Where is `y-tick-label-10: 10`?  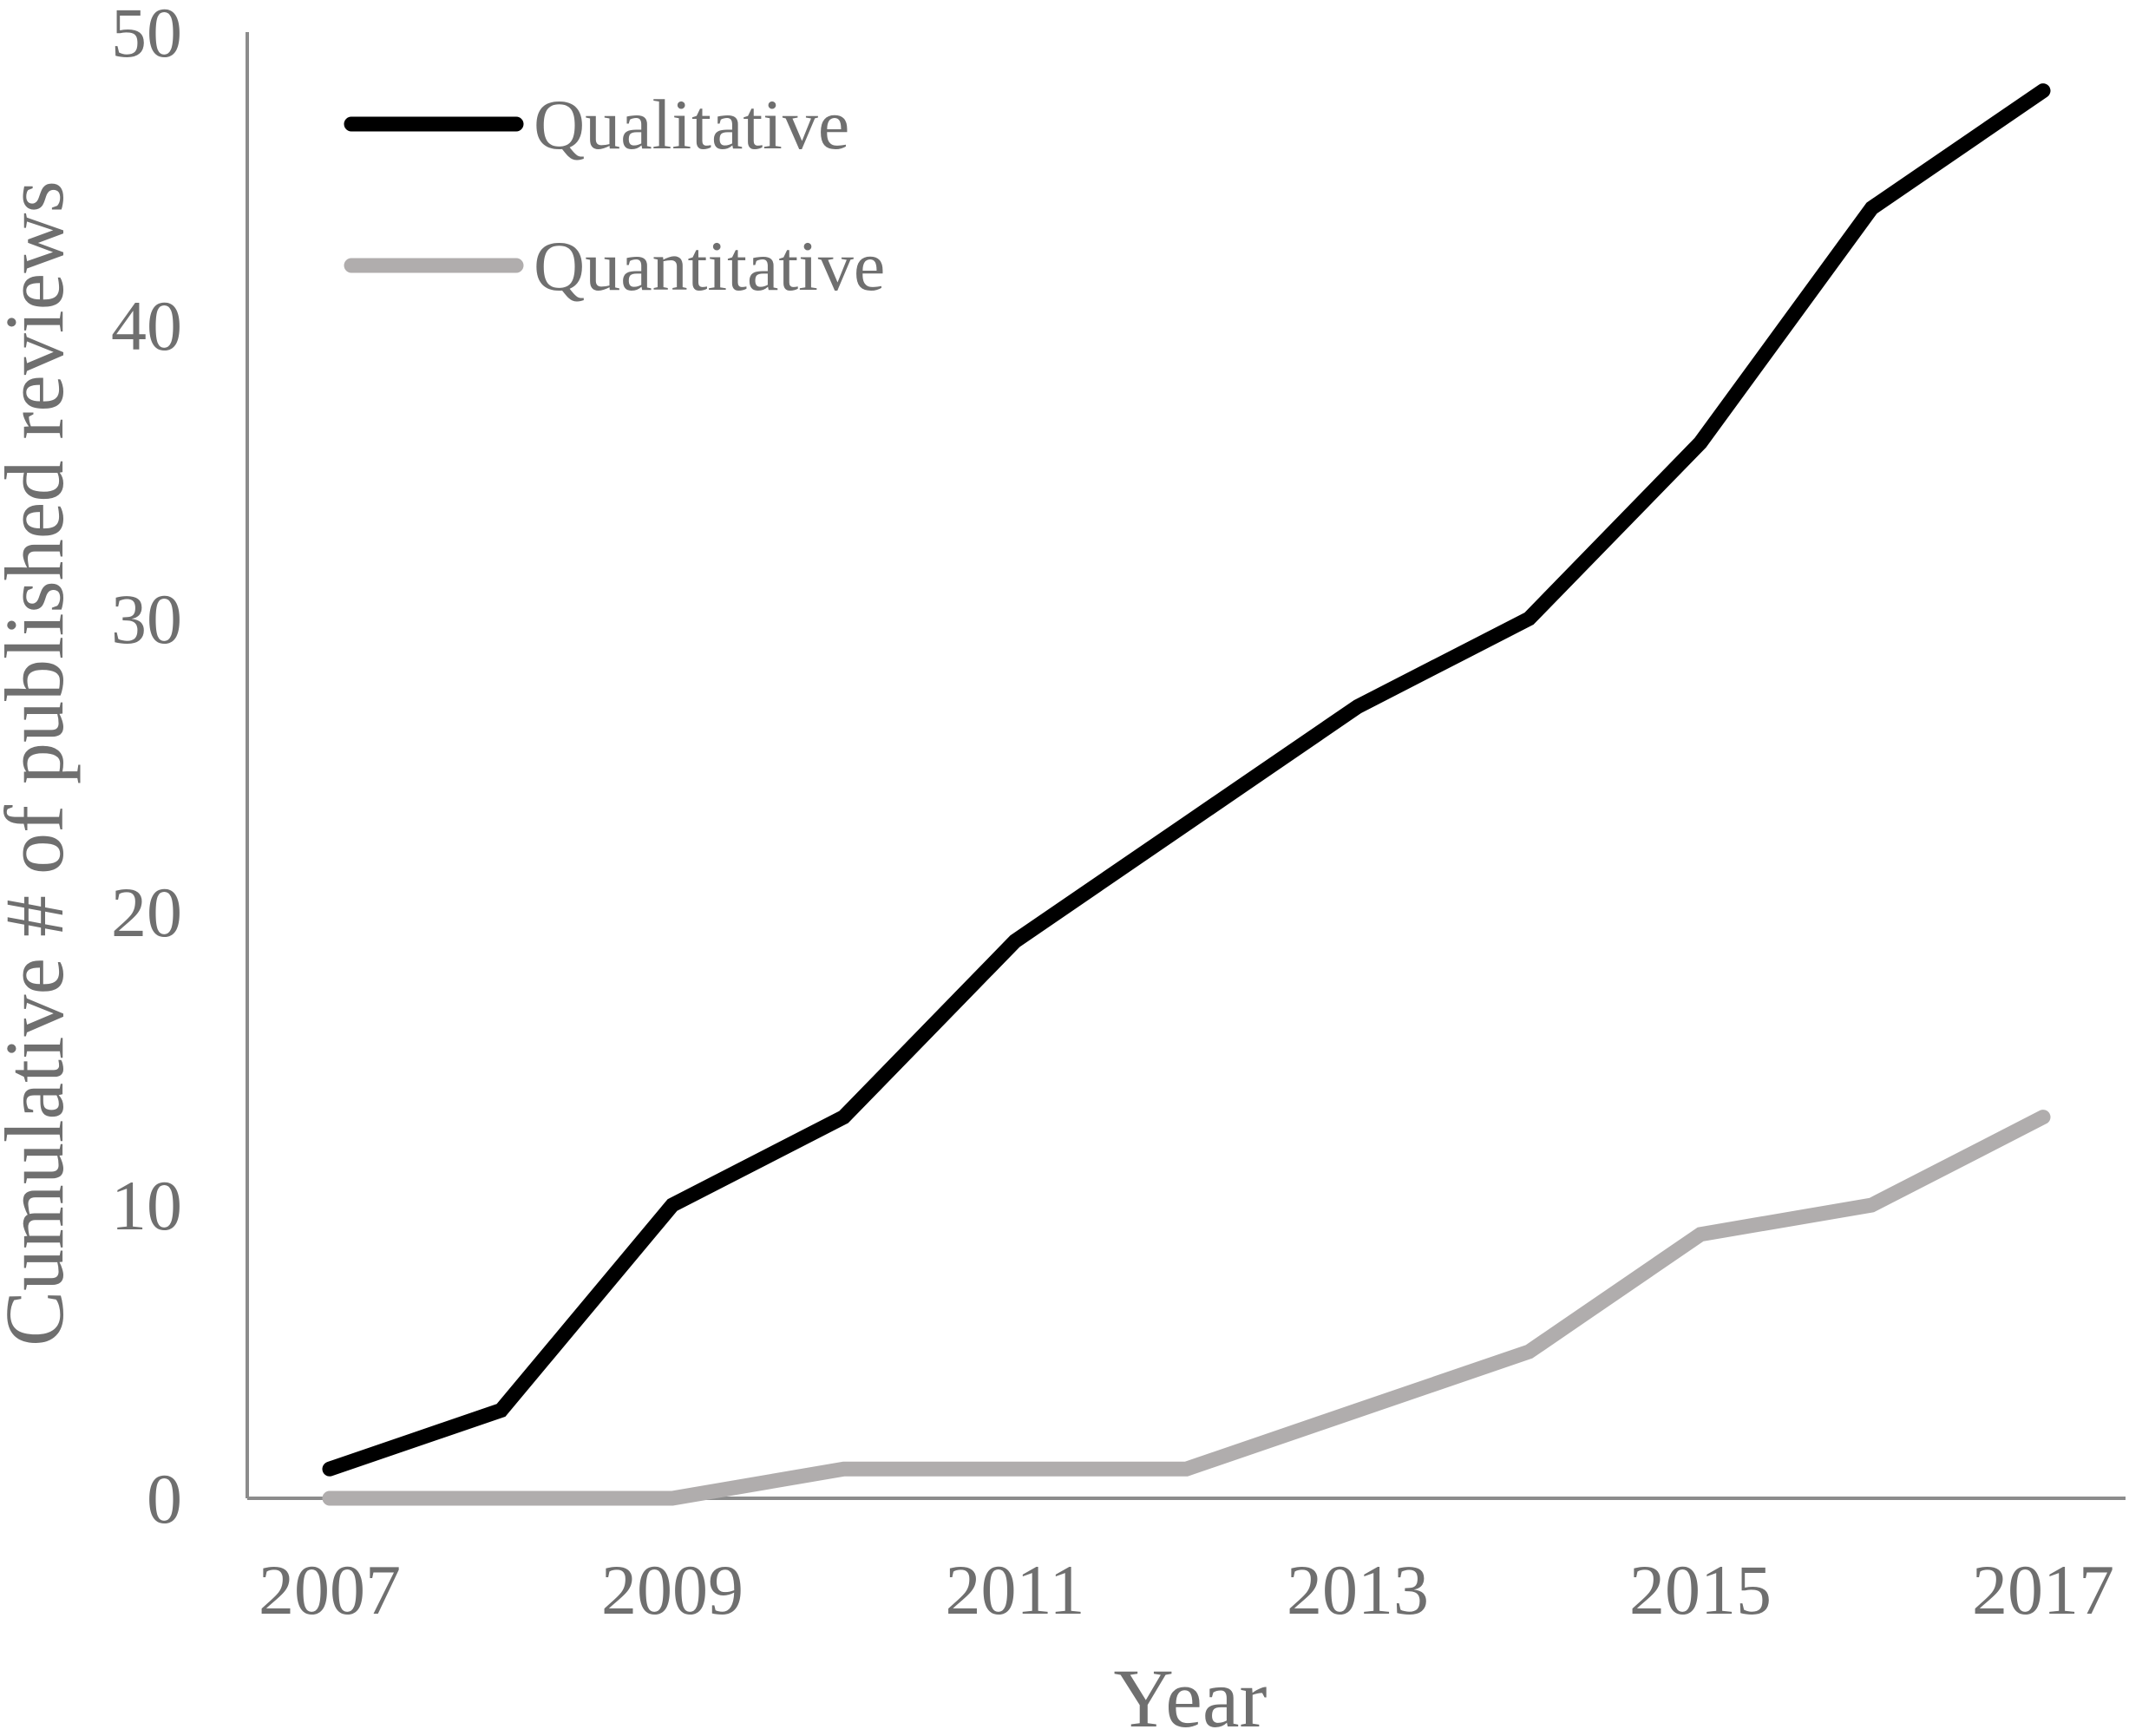
y-tick-label-10: 10 is located at coordinates (146, 1206).